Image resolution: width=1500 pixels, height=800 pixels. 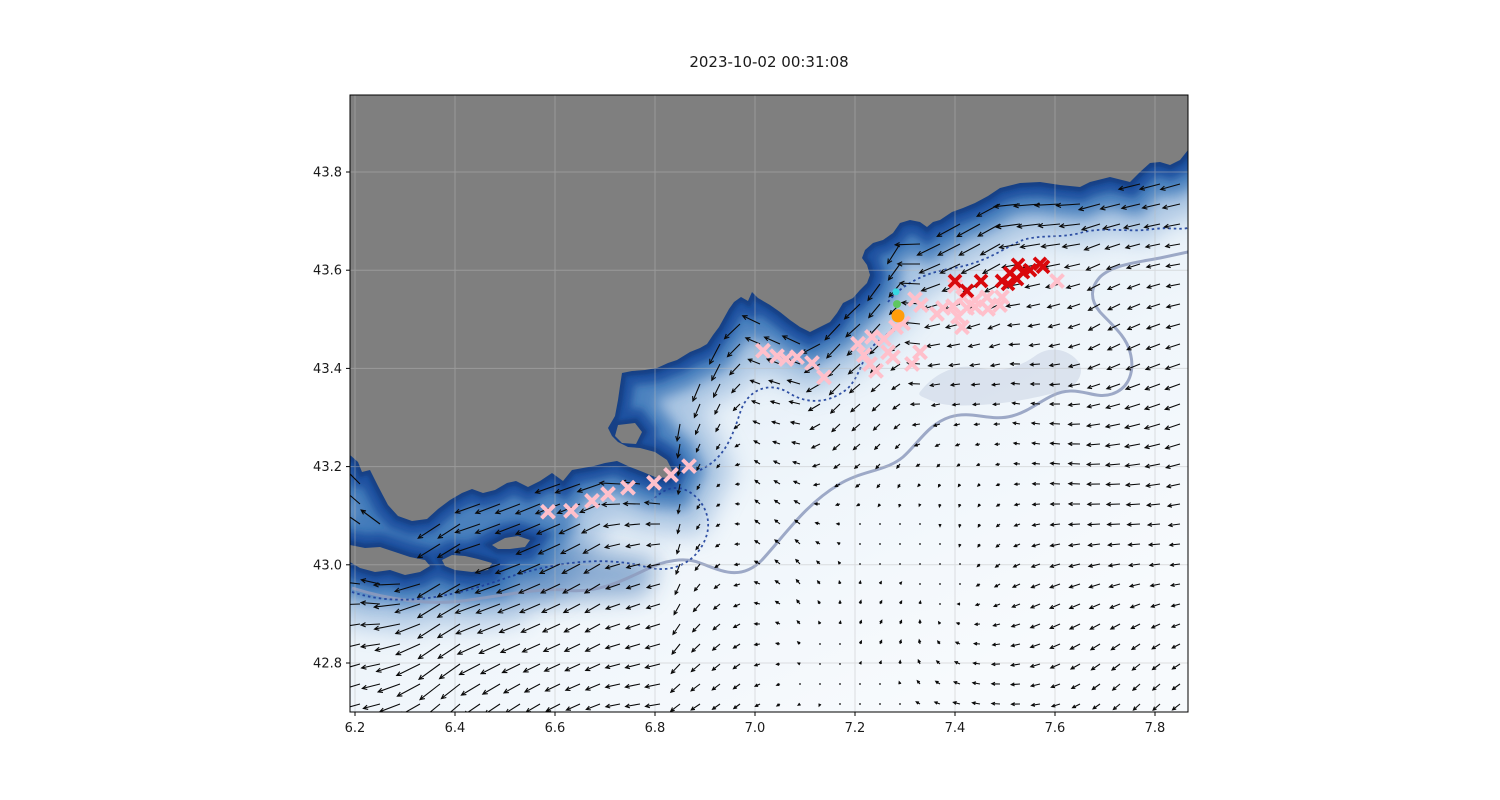 I want to click on x-tick-label: 6.2, so click(x=355, y=728).